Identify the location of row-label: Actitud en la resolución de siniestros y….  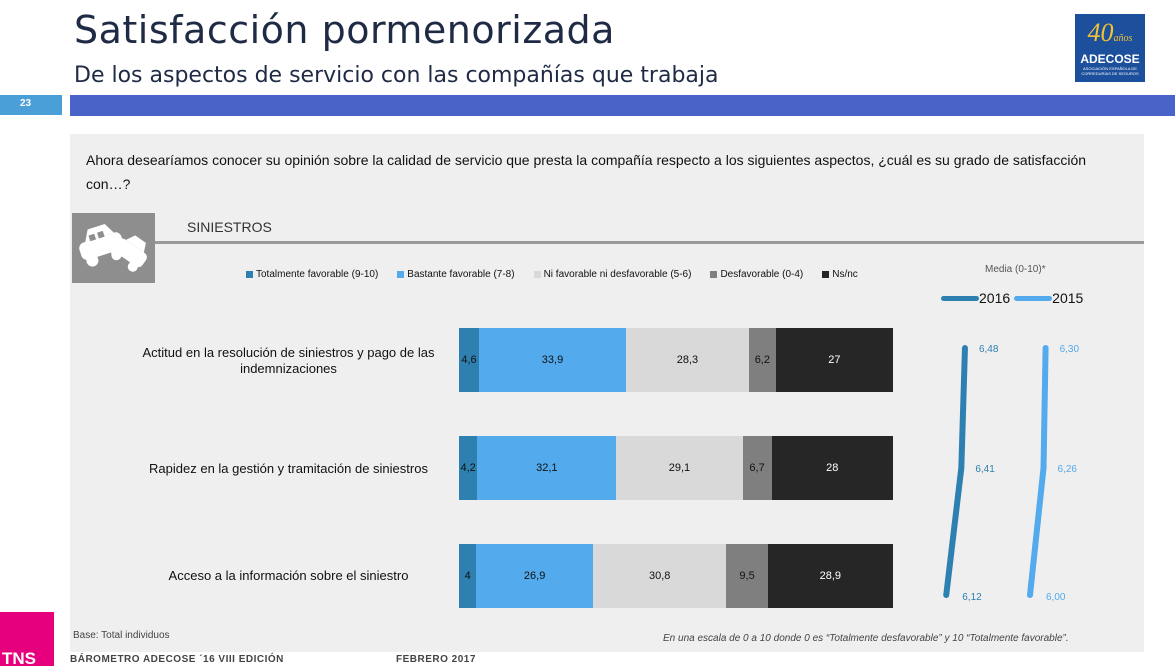
(288, 360).